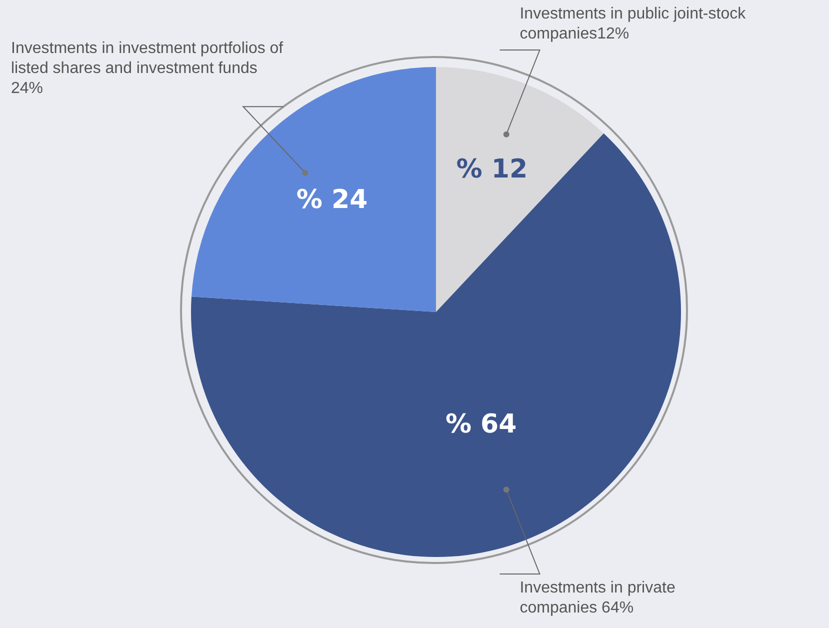  I want to click on data-label: % 24, so click(332, 200).